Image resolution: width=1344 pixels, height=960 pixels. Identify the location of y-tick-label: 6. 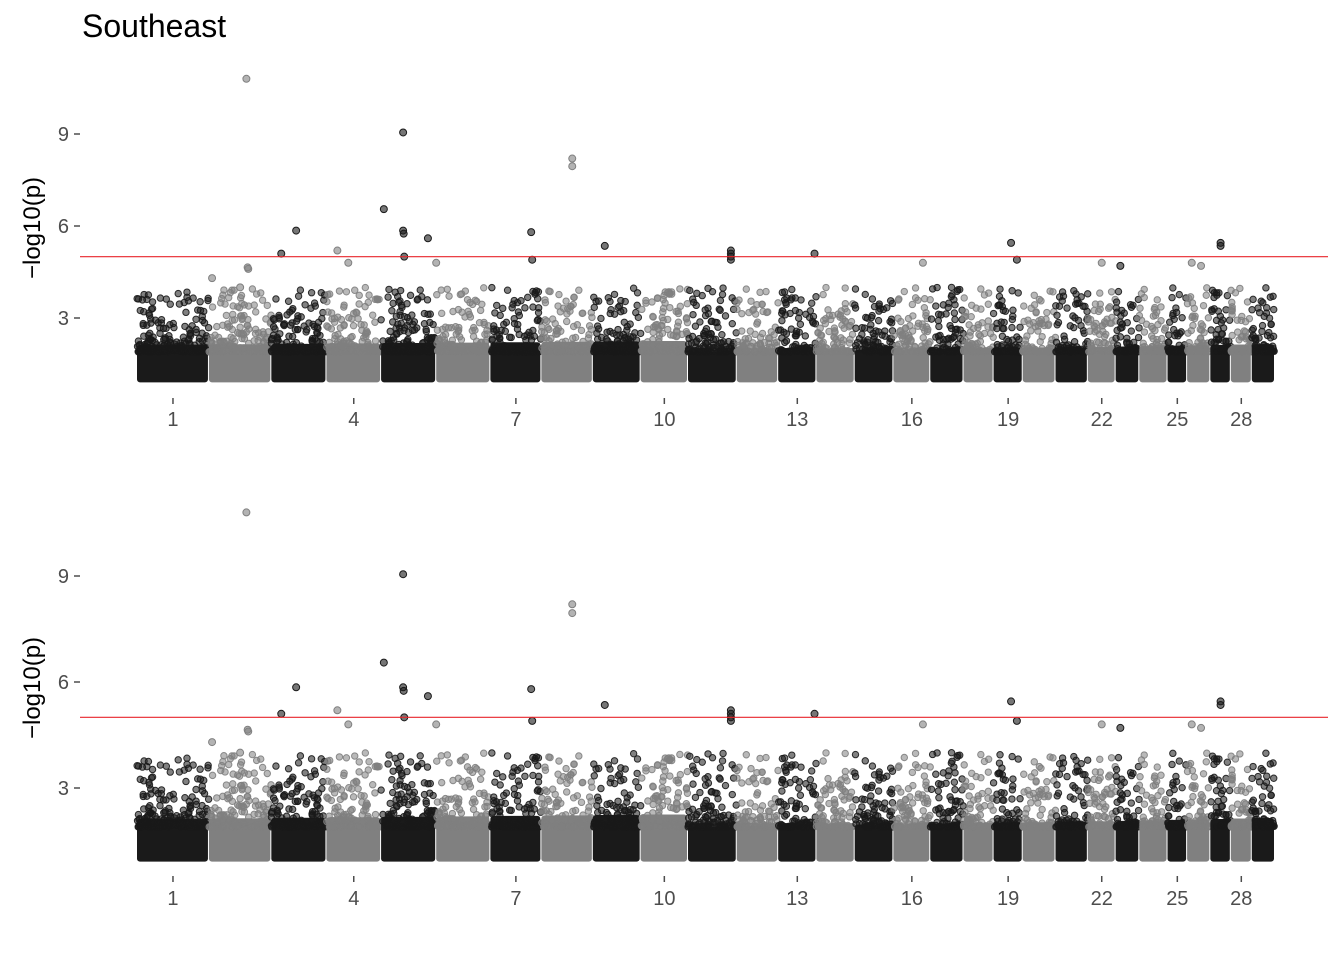
(63, 227).